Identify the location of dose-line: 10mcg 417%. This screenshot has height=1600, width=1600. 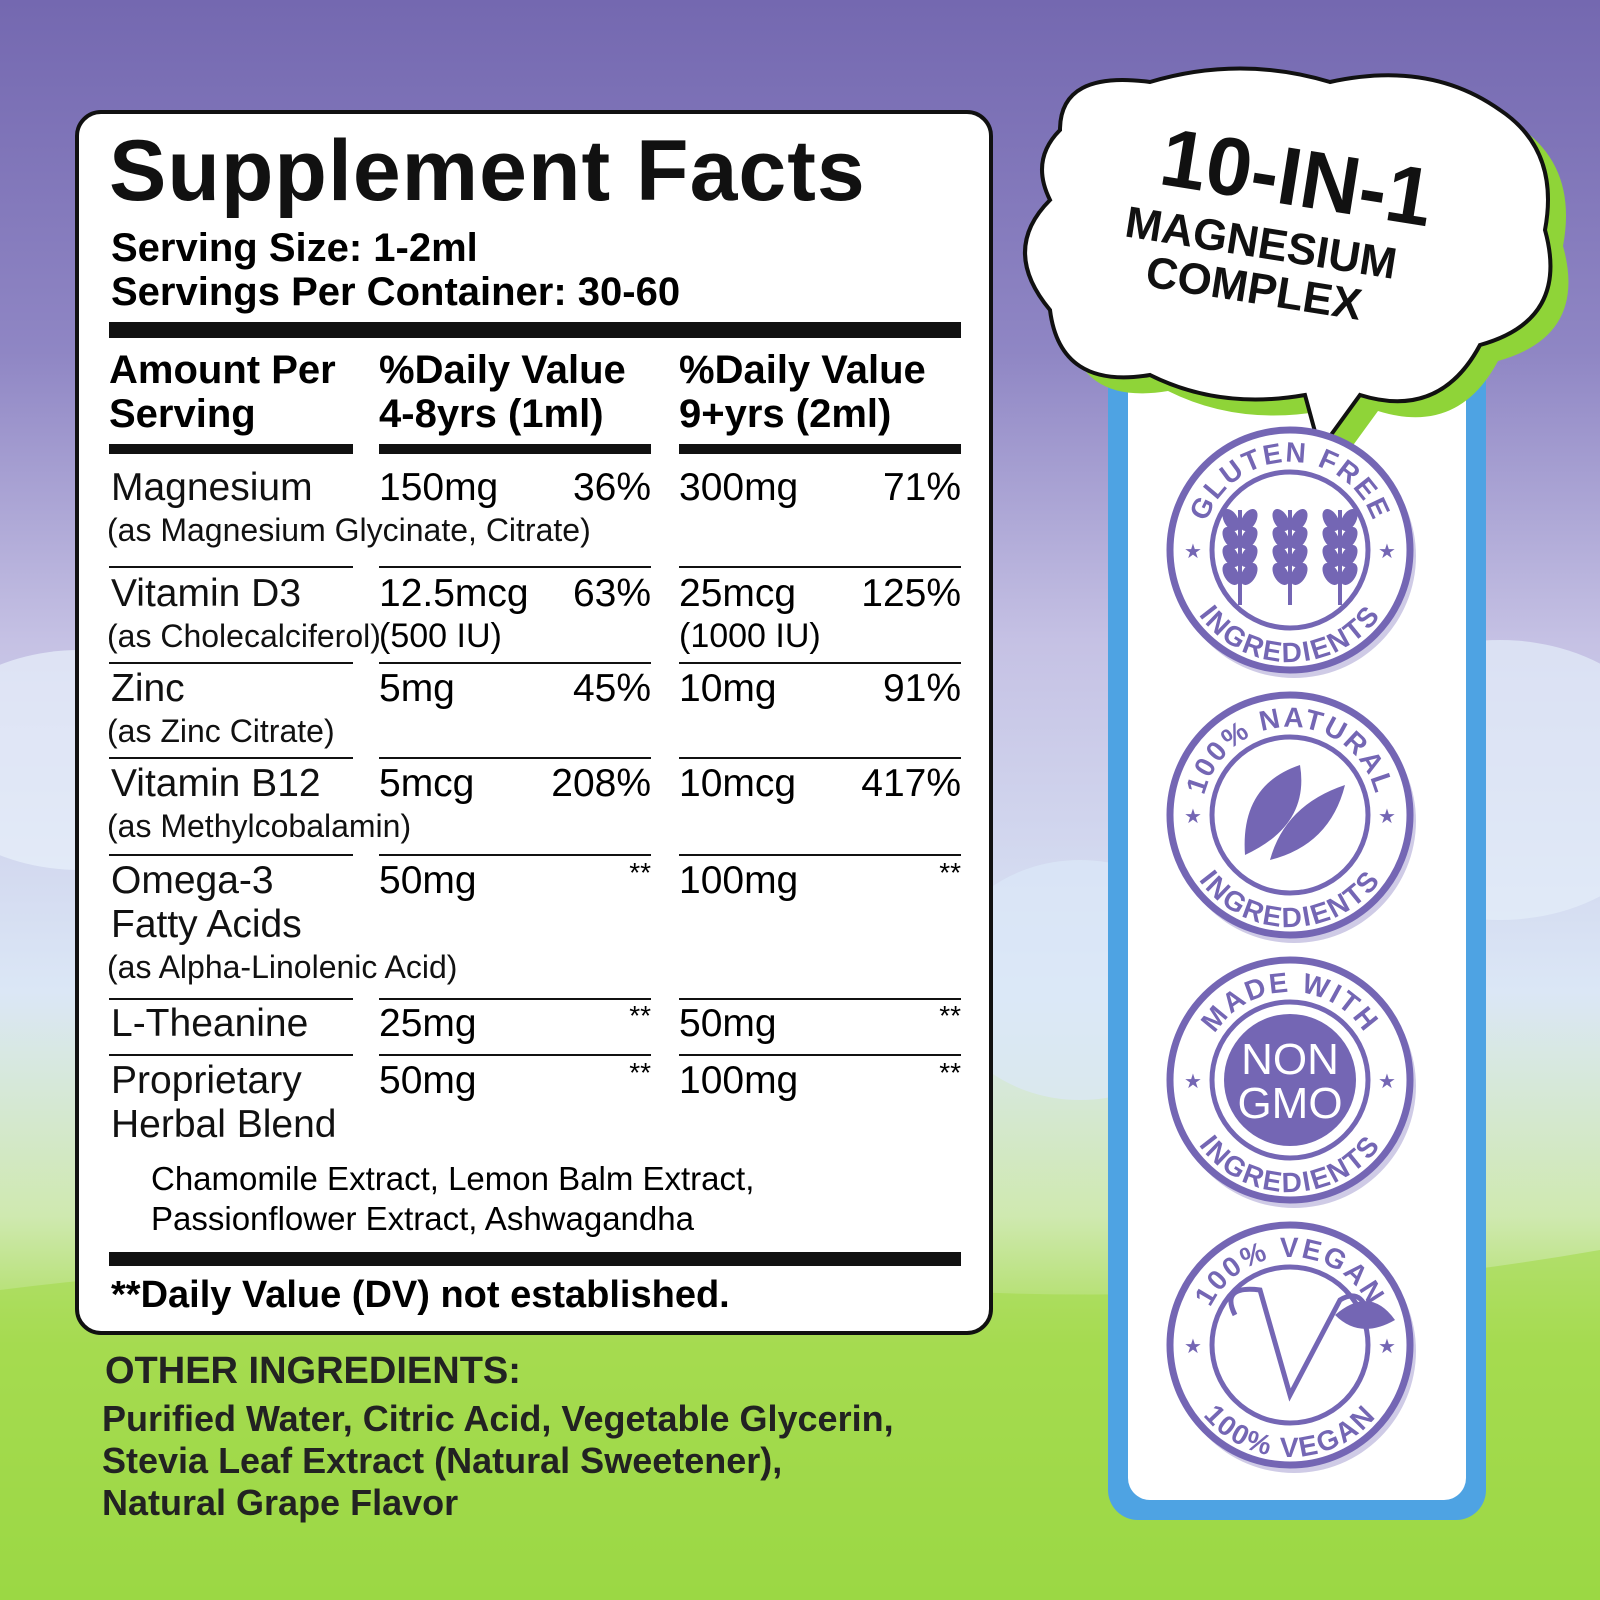
(820, 784).